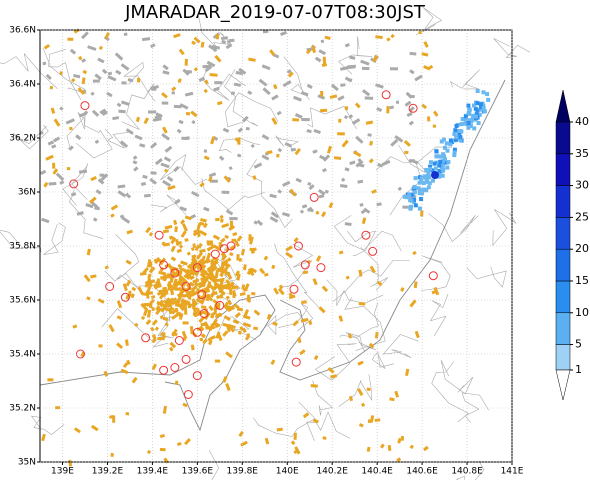  What do you see at coordinates (582, 248) in the screenshot?
I see `colorbar-tick-label: 20` at bounding box center [582, 248].